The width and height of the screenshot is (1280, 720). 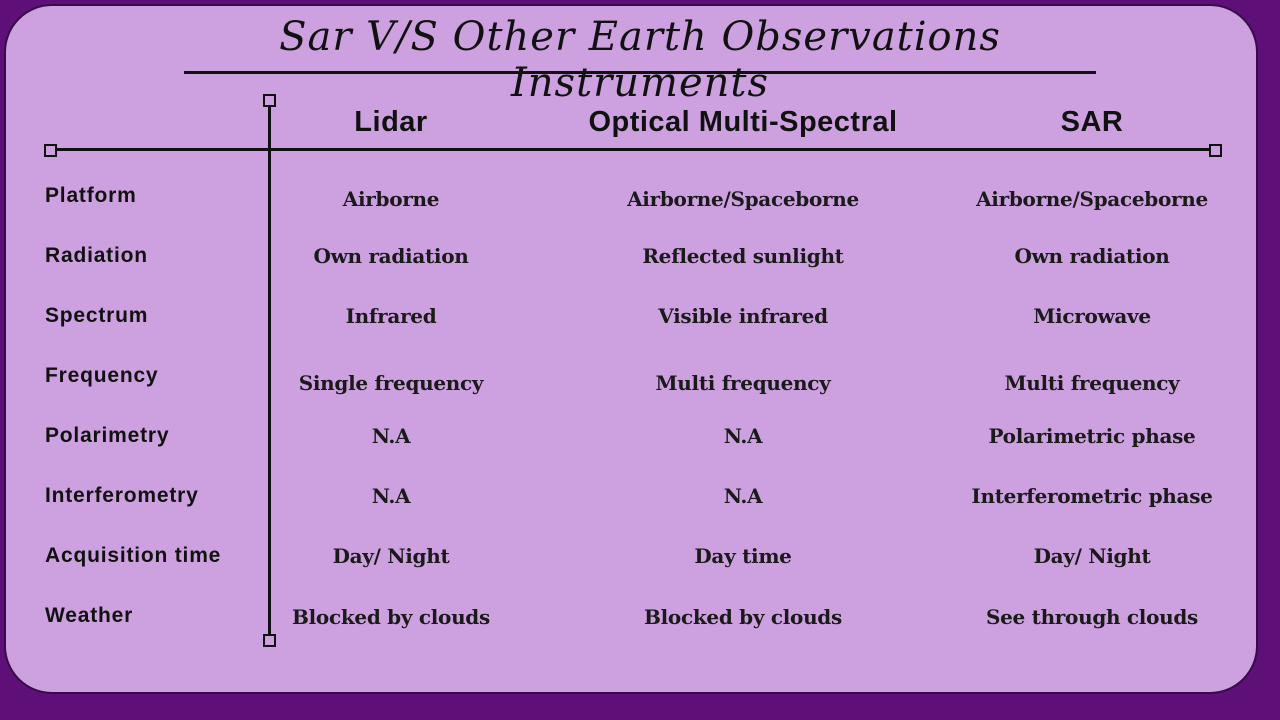 What do you see at coordinates (743, 556) in the screenshot?
I see `table-cell: Day time` at bounding box center [743, 556].